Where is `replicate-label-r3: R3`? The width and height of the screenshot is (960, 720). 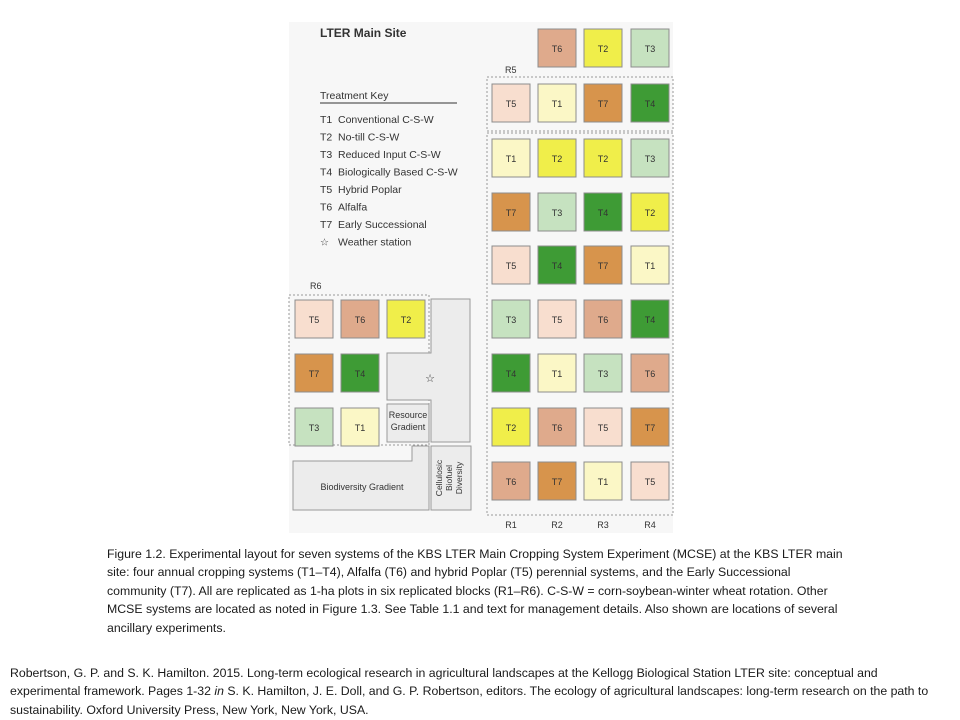 replicate-label-r3: R3 is located at coordinates (603, 525).